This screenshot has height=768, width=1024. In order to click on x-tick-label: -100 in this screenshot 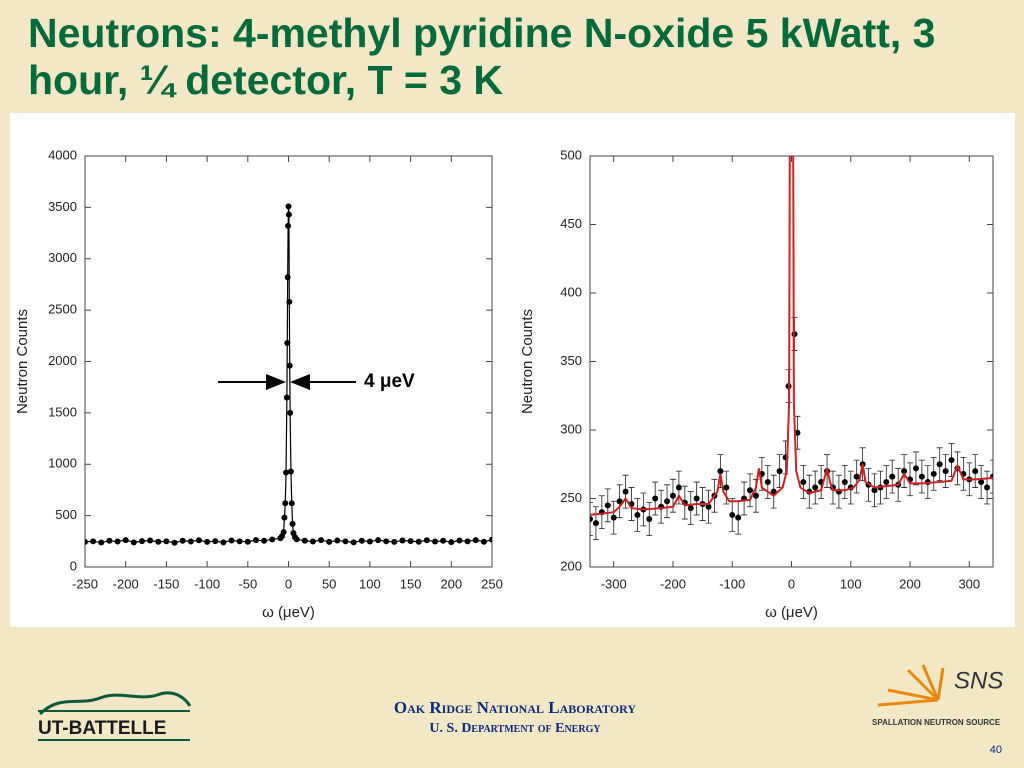, I will do `click(732, 583)`.